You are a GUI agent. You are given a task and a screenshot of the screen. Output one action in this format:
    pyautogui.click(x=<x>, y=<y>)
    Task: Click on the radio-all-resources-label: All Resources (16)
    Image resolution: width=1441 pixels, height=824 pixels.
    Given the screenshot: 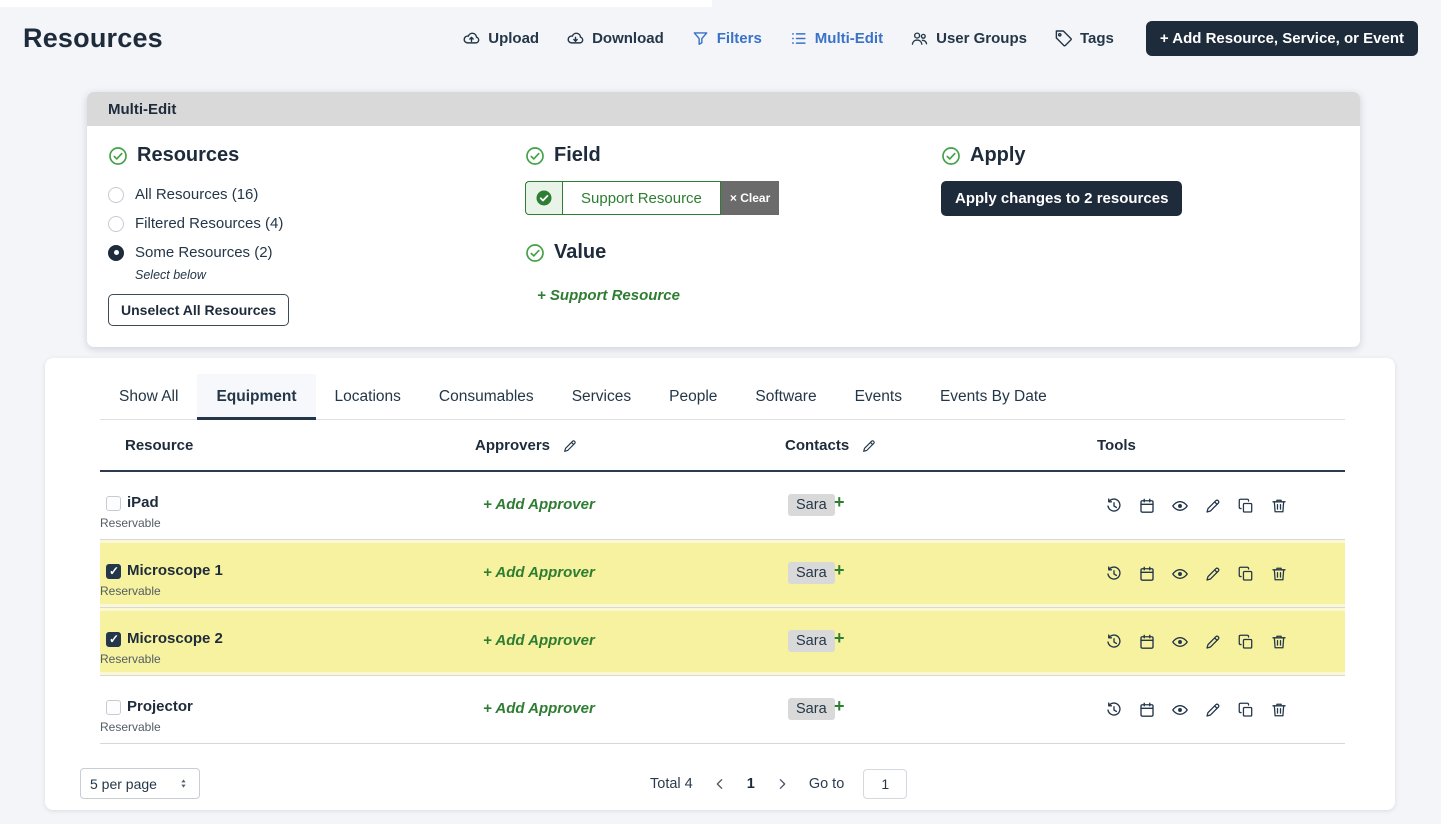 What is the action you would take?
    pyautogui.click(x=197, y=194)
    